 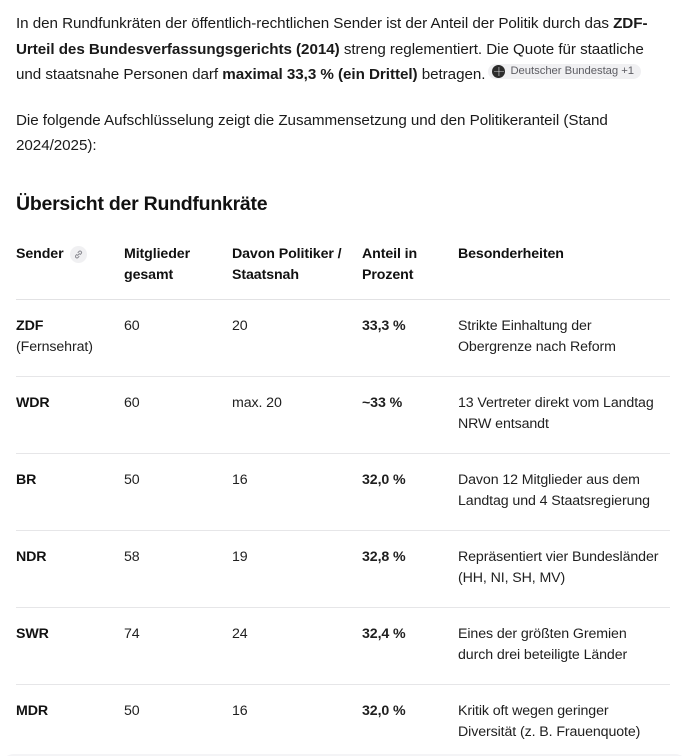 I want to click on sender-name: WDR, so click(x=33, y=402).